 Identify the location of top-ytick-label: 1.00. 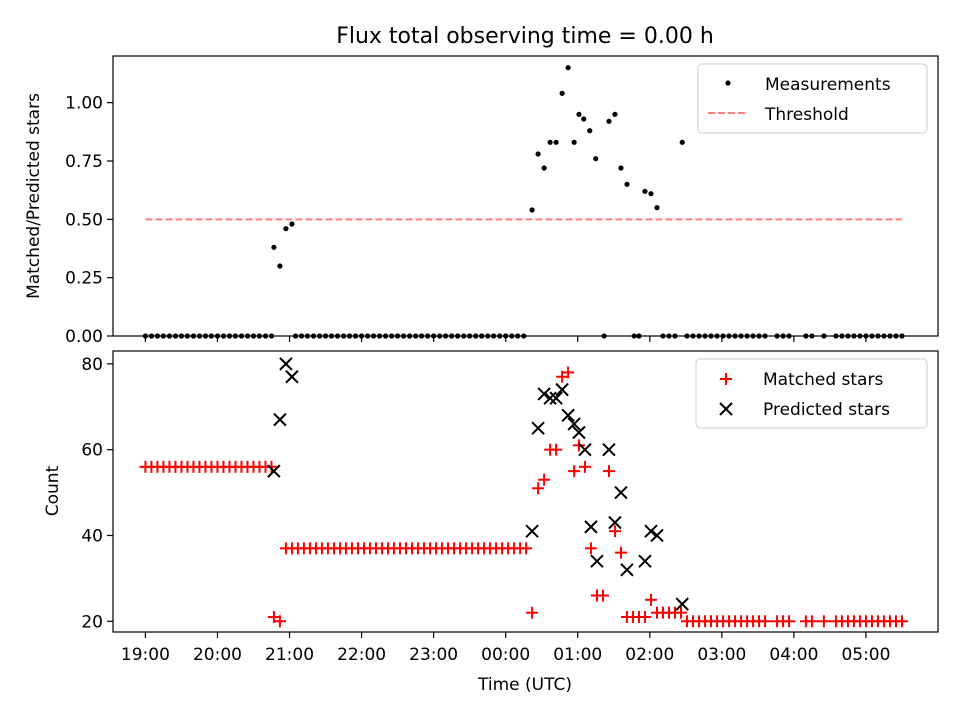
(84, 104).